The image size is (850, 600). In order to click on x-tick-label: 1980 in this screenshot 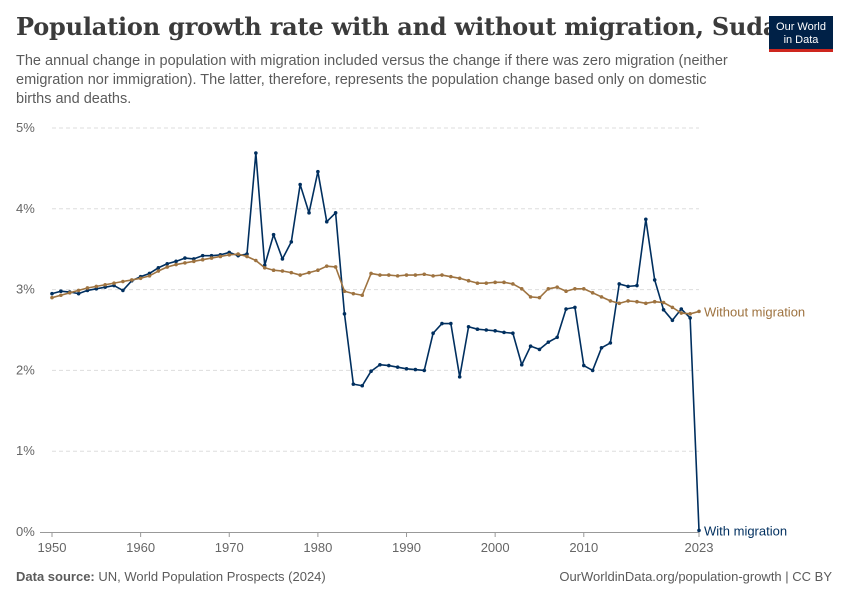, I will do `click(317, 547)`.